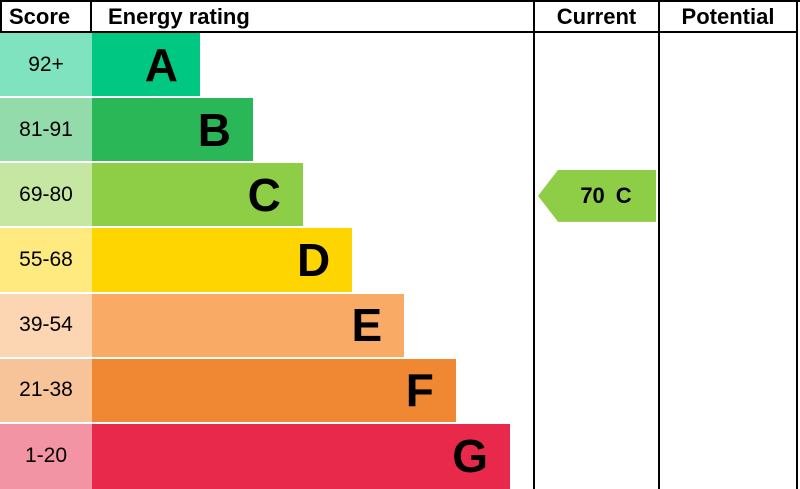  What do you see at coordinates (301, 456) in the screenshot?
I see `band-bar-g: G` at bounding box center [301, 456].